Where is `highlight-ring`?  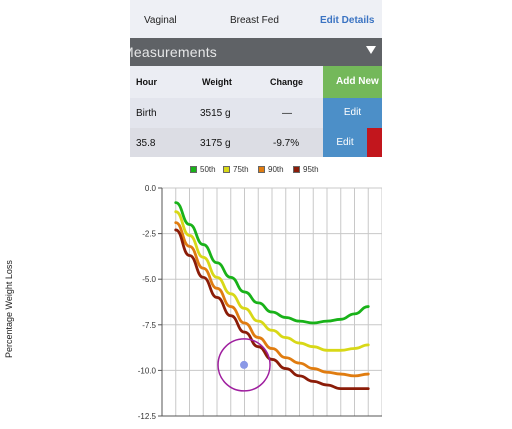
highlight-ring is located at coordinates (244, 365).